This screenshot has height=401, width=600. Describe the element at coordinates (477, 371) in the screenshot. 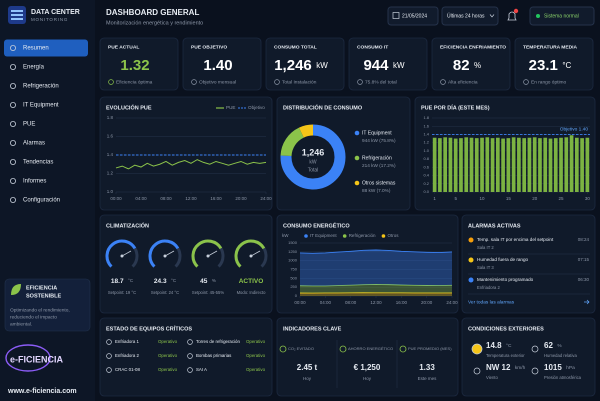

I see `weather-icon` at that location.